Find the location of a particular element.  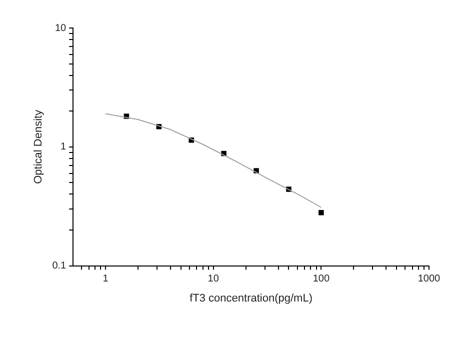

x-tick-label: 10 is located at coordinates (214, 279).